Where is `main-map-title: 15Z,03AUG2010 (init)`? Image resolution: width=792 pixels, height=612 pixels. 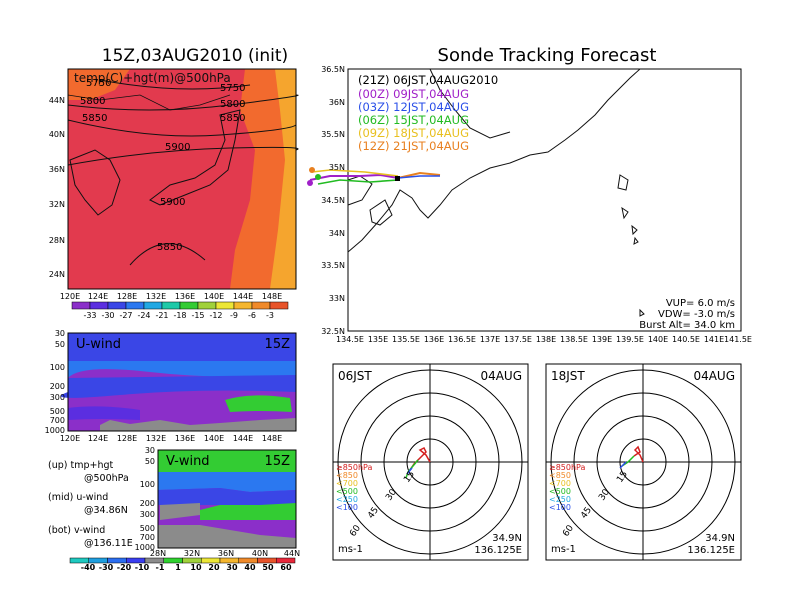
main-map-title: 15Z,03AUG2010 (init) is located at coordinates (195, 56).